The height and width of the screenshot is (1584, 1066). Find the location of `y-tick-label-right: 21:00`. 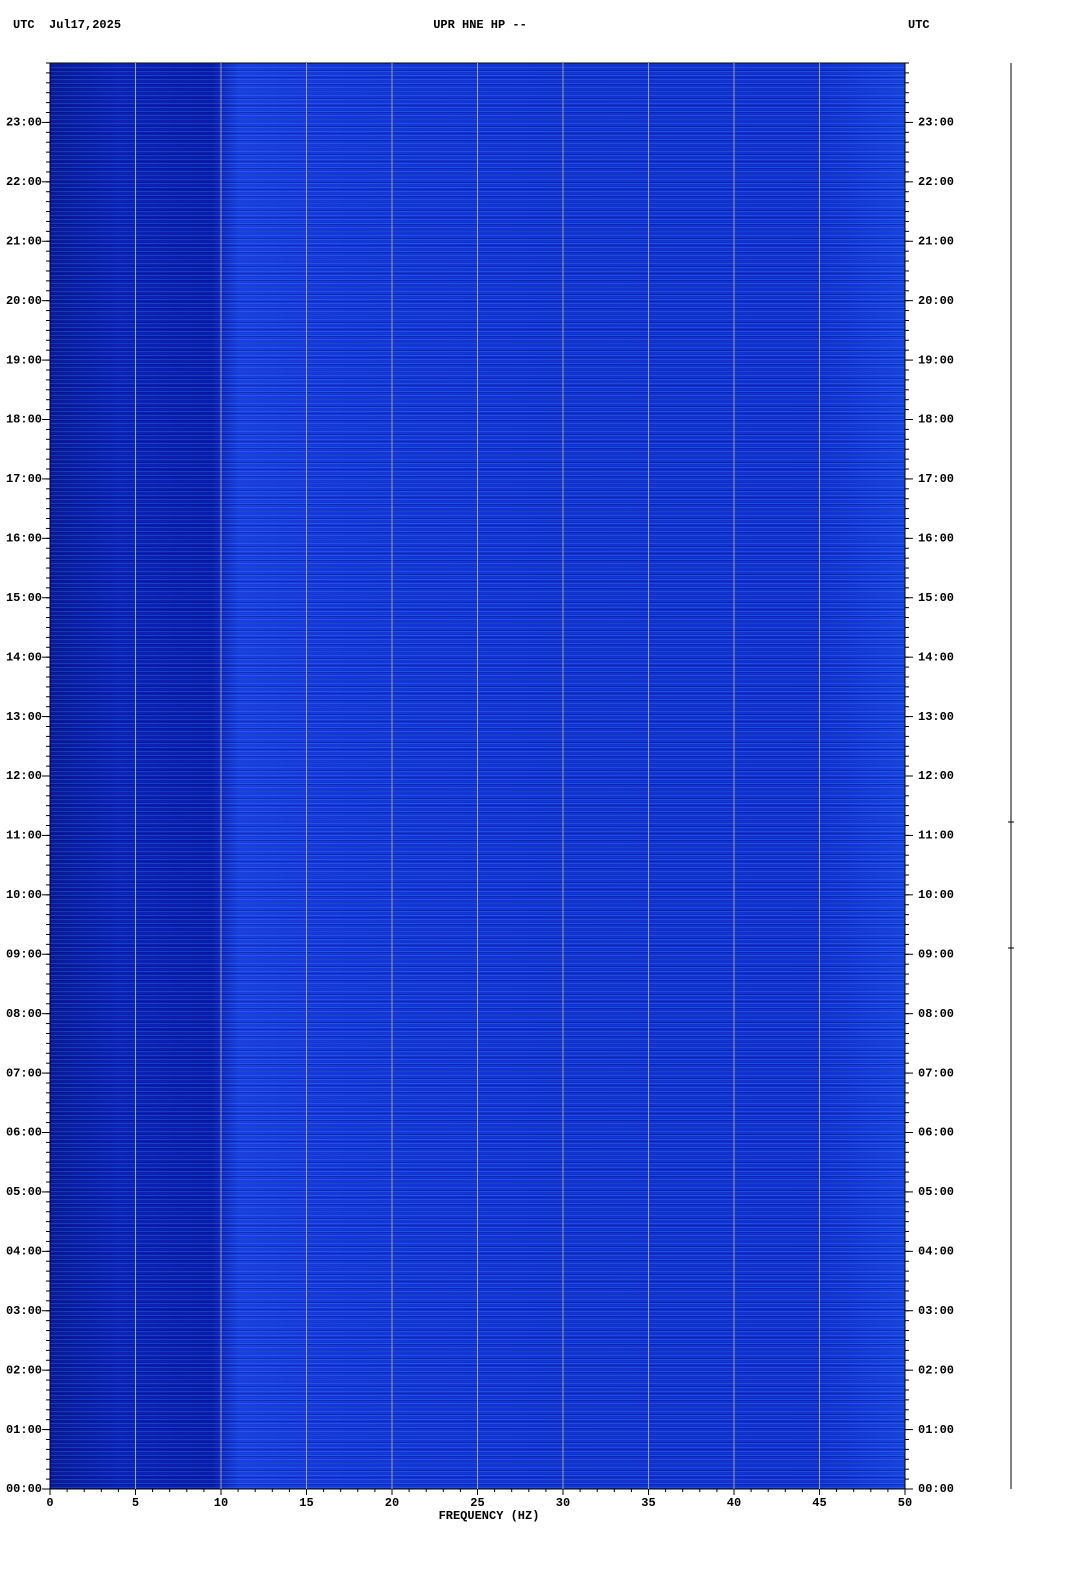

y-tick-label-right: 21:00 is located at coordinates (936, 241).